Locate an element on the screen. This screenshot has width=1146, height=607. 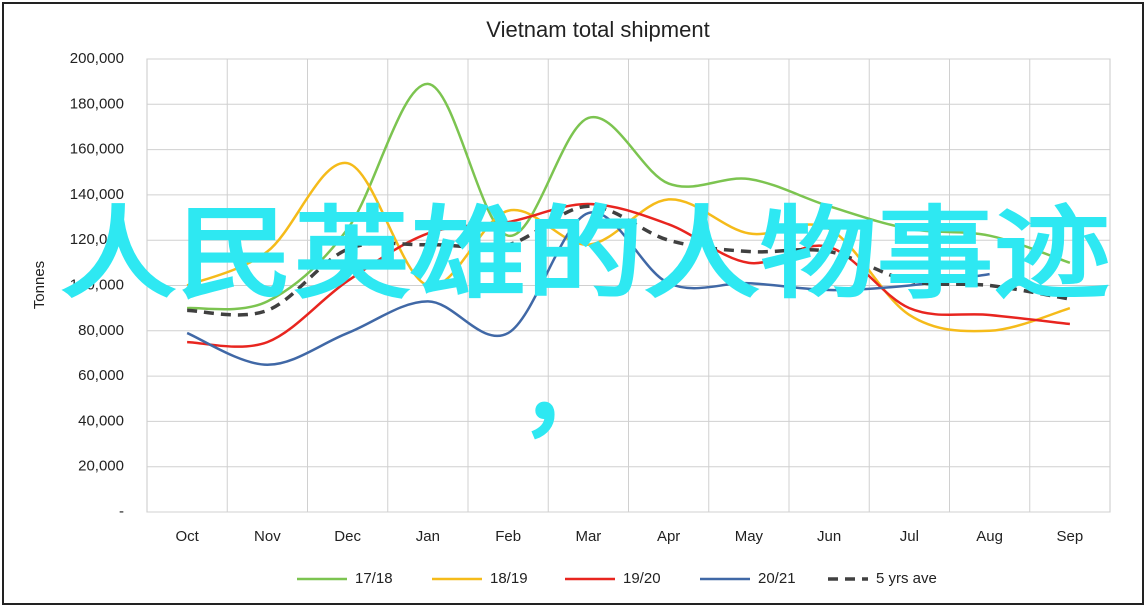
legend-label: 20/21 is located at coordinates (777, 578).